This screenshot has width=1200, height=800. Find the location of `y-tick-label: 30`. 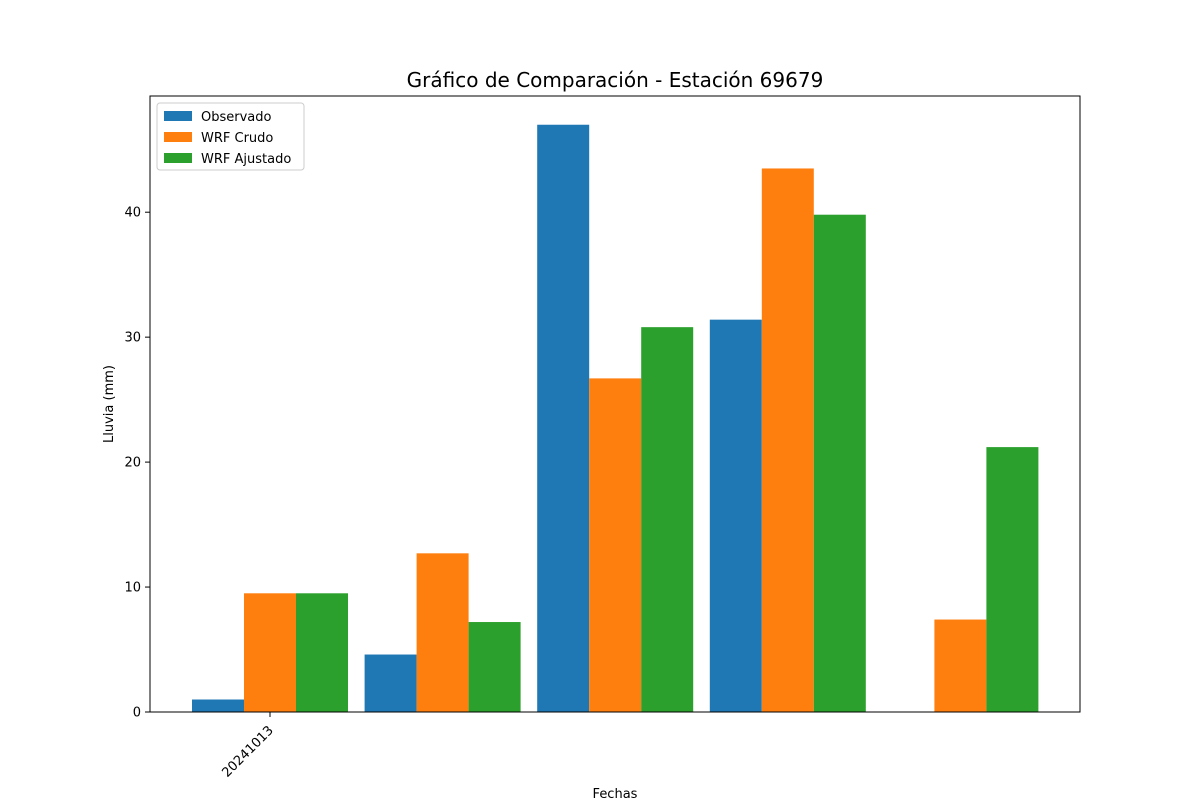

y-tick-label: 30 is located at coordinates (132, 338).